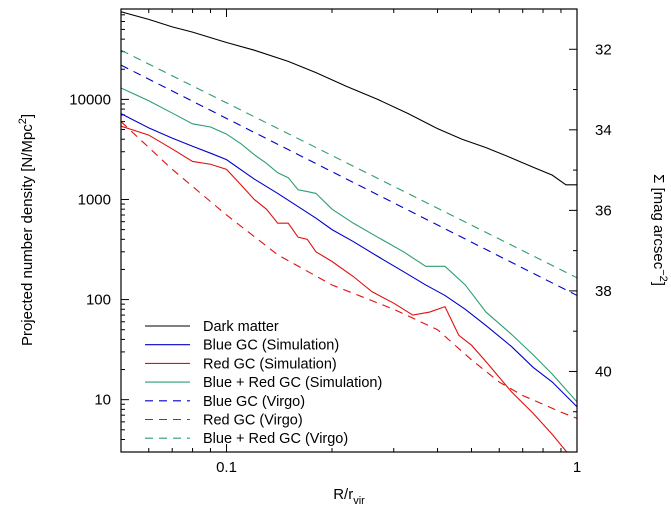 The height and width of the screenshot is (507, 671). I want to click on y-tick-label: 1000, so click(94, 199).